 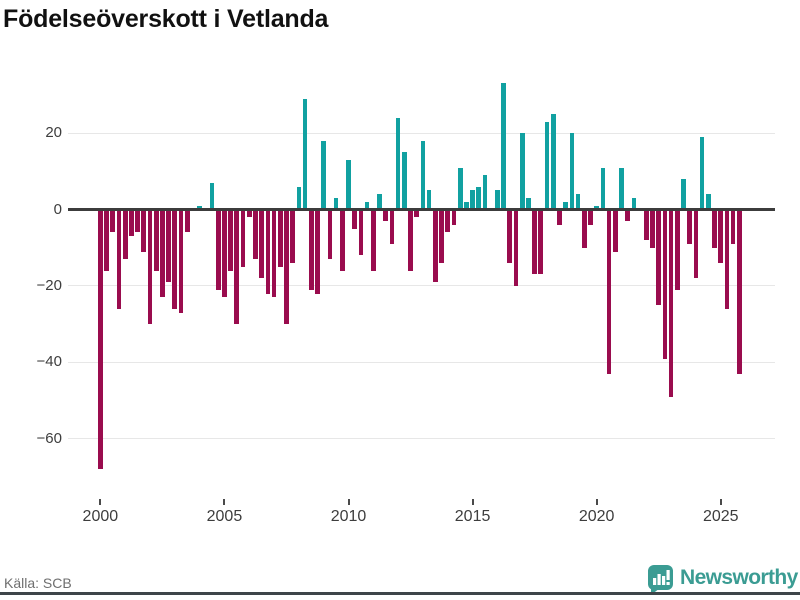 I want to click on bar-2015 Q3, so click(x=485, y=192).